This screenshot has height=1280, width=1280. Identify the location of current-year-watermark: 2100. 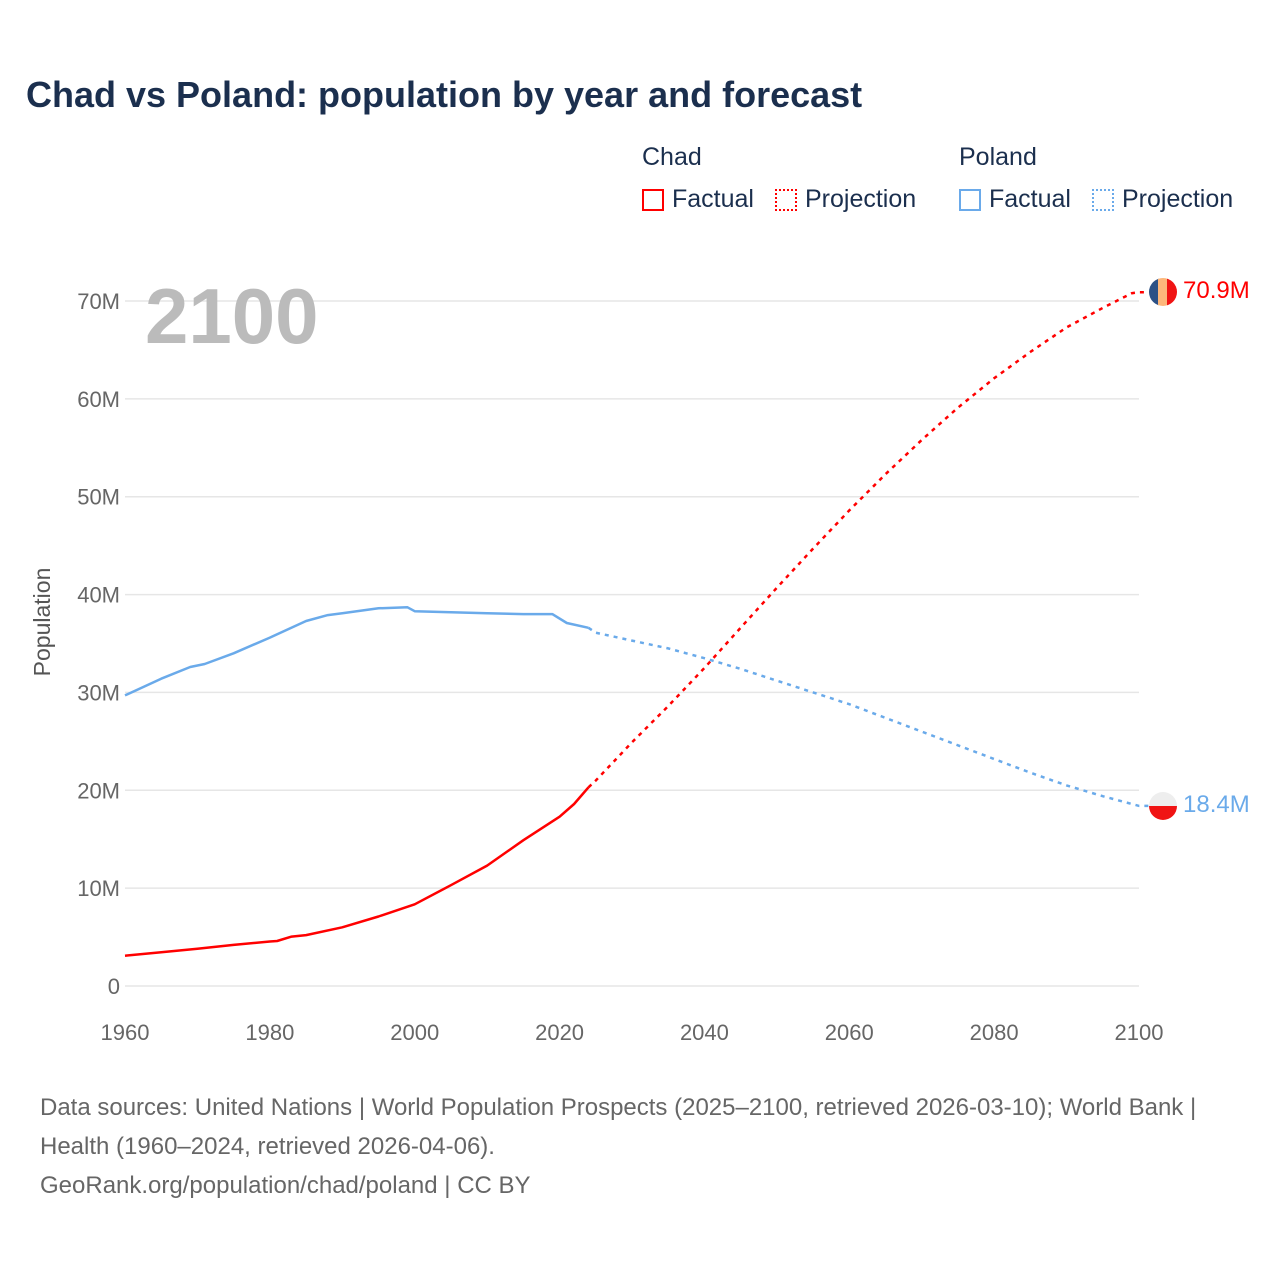
(232, 316).